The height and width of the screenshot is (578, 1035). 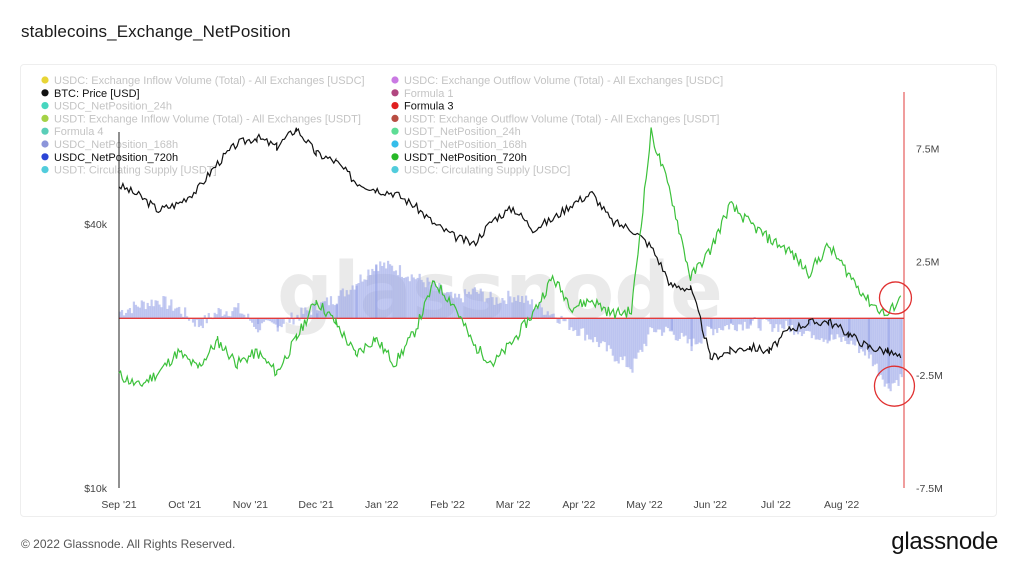 I want to click on x-tick-label: Mar '22, so click(x=513, y=505).